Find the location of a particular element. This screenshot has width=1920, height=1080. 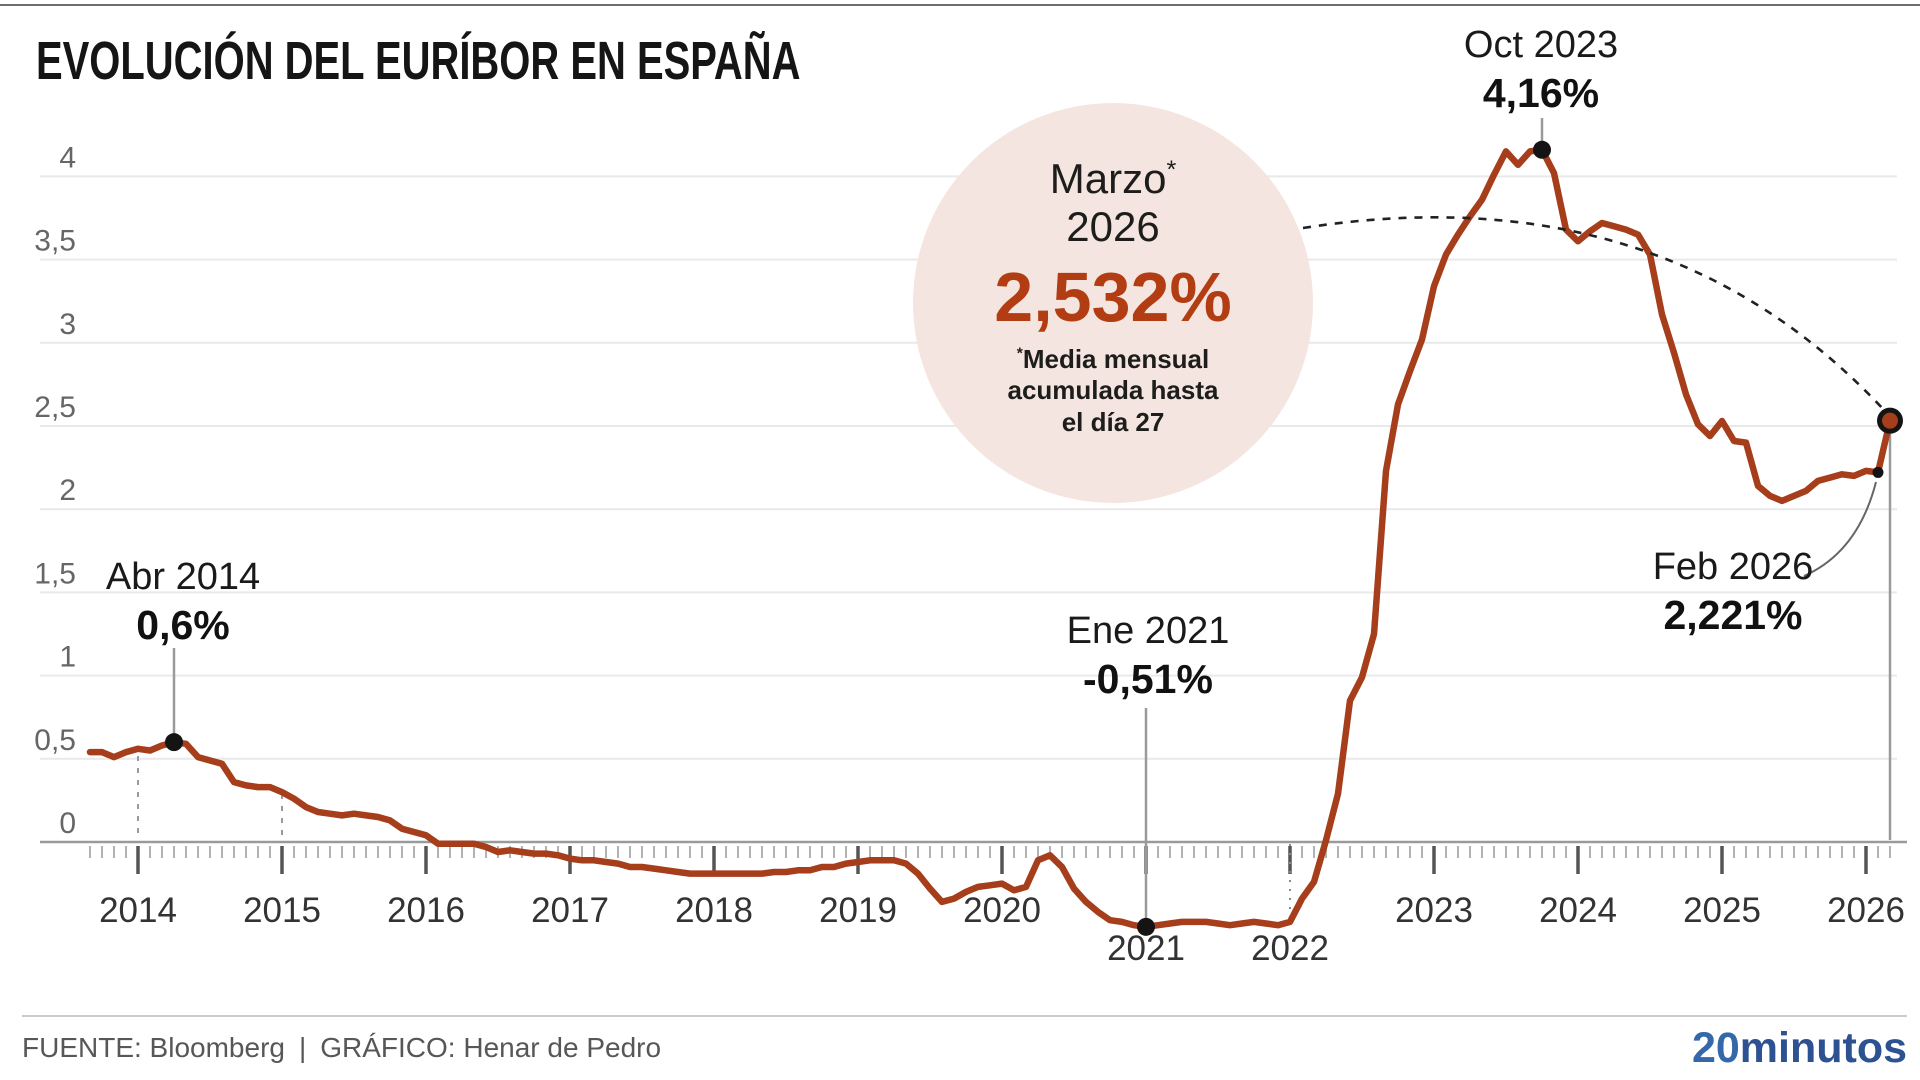

footnote-line-2: acumulada hasta is located at coordinates (1113, 390).